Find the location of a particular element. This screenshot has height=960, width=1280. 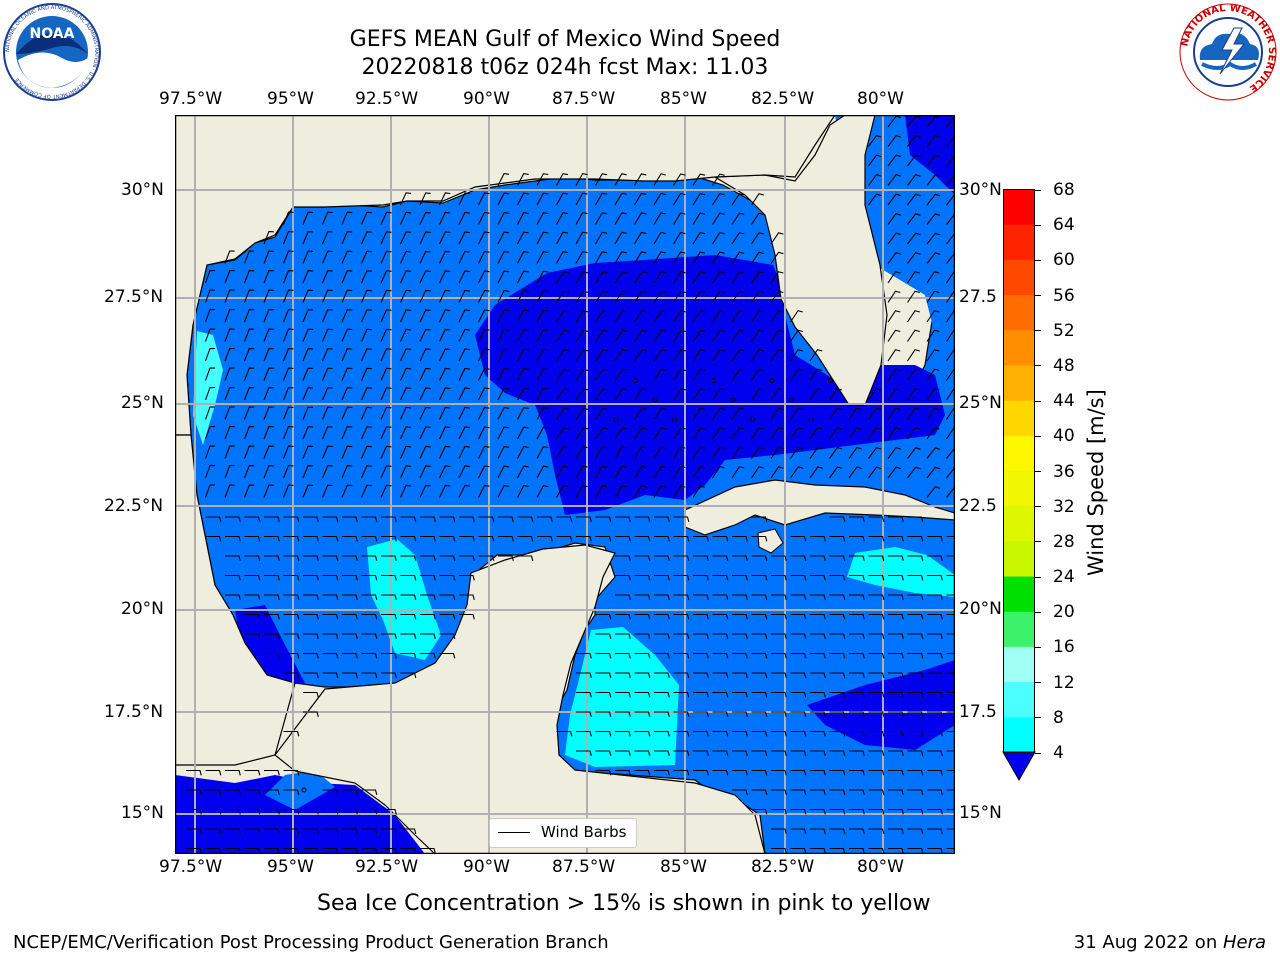

map-subtitle: 20220818 t06z 024h fcst Max: 11.03 is located at coordinates (565, 67).